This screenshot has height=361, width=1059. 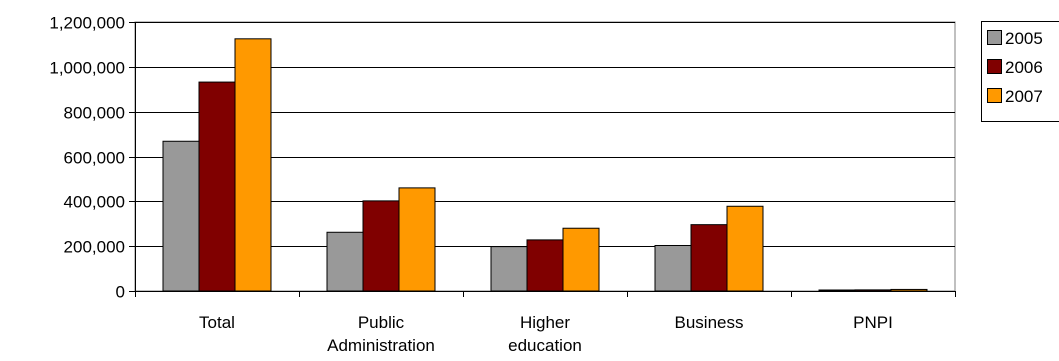 I want to click on legend: 2005 2006 2007, so click(x=1020, y=72).